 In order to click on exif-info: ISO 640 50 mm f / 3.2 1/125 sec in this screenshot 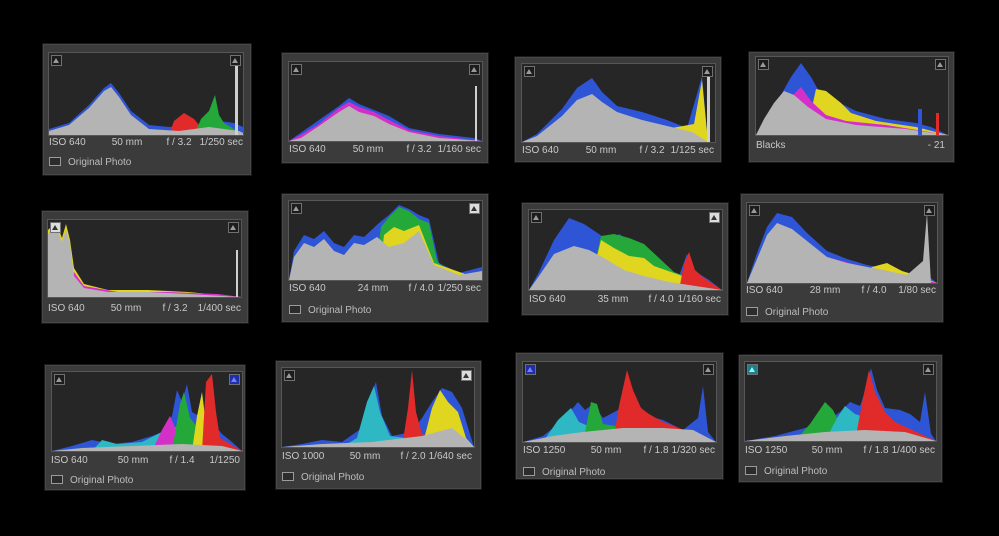, I will do `click(618, 151)`.